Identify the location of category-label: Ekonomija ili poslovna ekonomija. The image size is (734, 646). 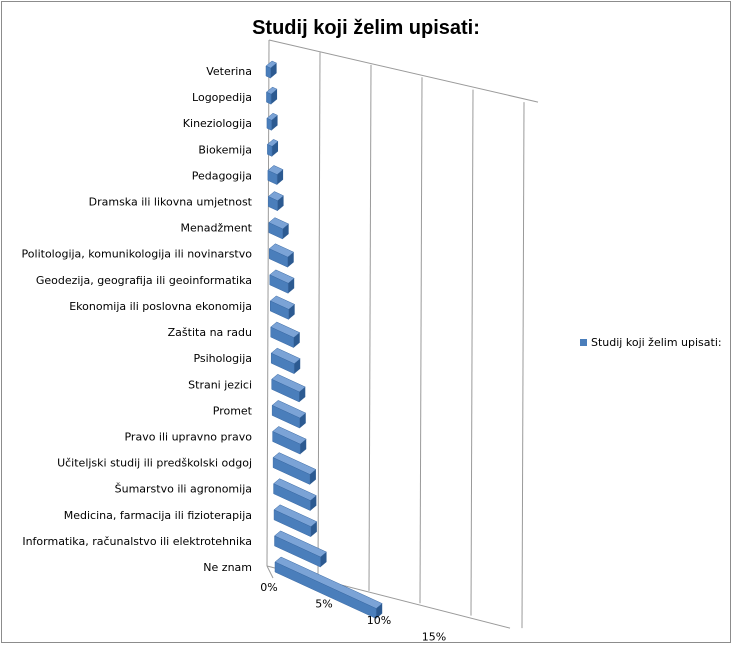
(160, 306).